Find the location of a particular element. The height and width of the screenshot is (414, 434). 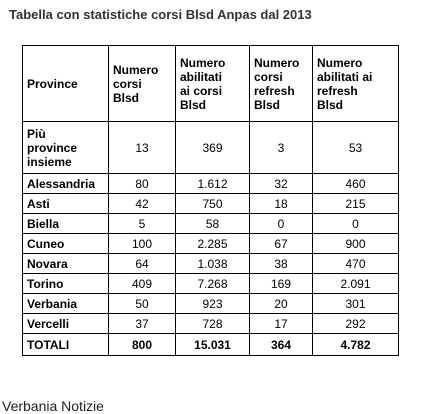

abilitati-cell: 1.612 is located at coordinates (212, 183).